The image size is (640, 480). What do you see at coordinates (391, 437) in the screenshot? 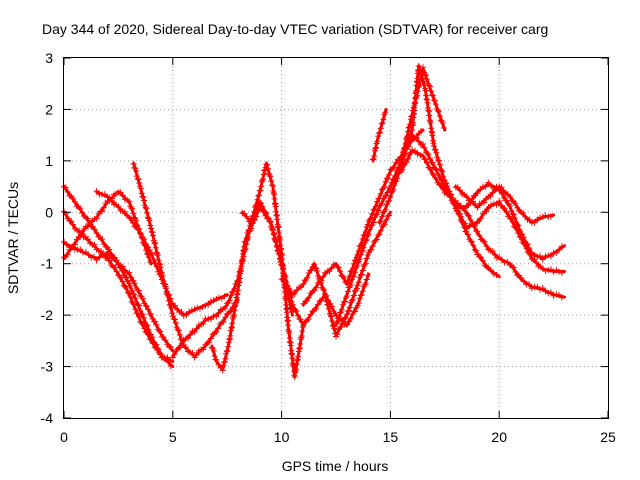
I see `x-tick-label: 15` at bounding box center [391, 437].